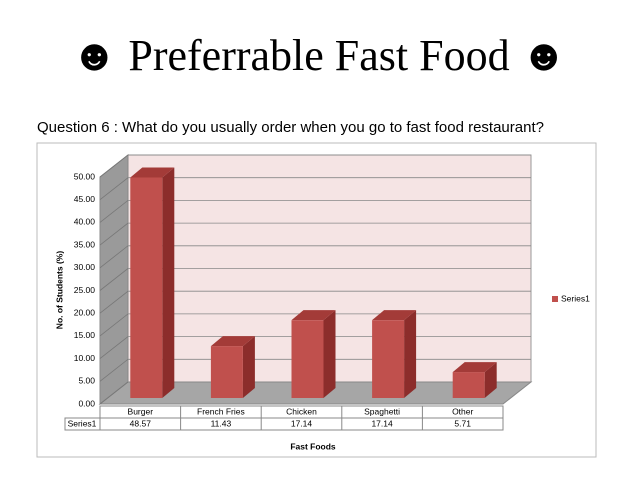 The image size is (638, 478). I want to click on x-tick-label: Chicken, so click(301, 411).